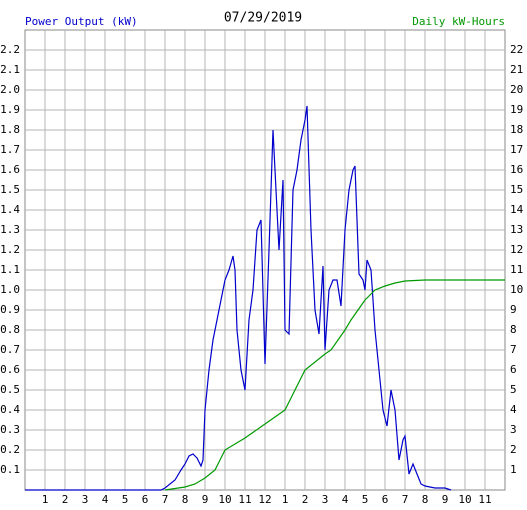  Describe the element at coordinates (10, 409) in the screenshot. I see `y-tick-label: 0.4` at that location.